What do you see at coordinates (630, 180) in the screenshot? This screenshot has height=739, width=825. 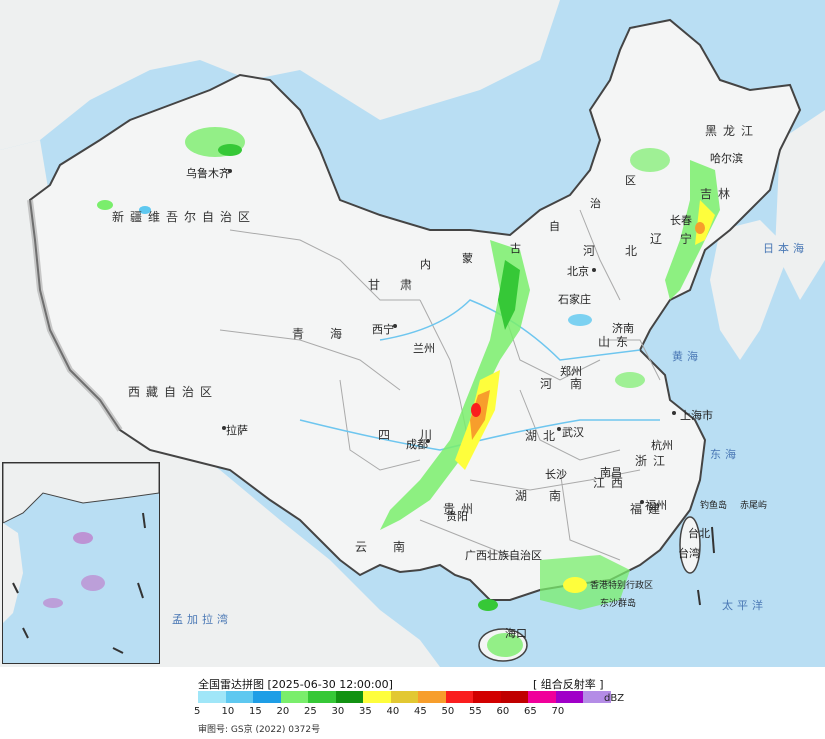 I see `region-neimenggu-6: 区` at bounding box center [630, 180].